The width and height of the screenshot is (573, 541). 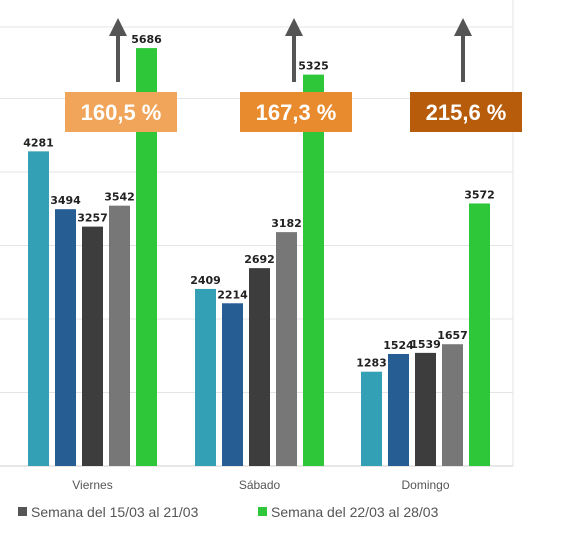 I want to click on legend-label: Semana del 15/03 al 21/03, so click(x=115, y=512).